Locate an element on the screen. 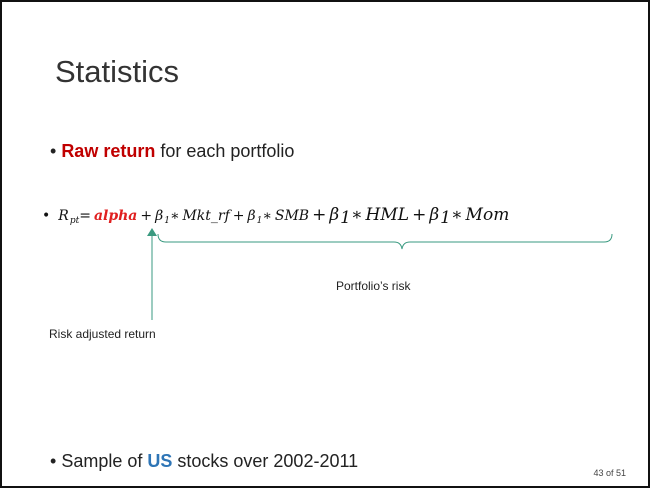 The image size is (650, 488). equation-term: = is located at coordinates (85, 216).